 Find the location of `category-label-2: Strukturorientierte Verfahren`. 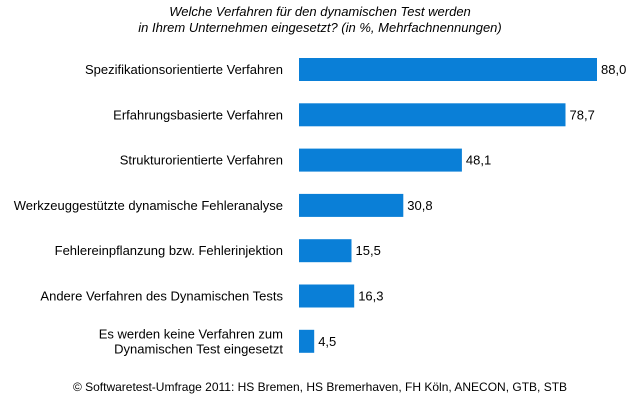

category-label-2: Strukturorientierte Verfahren is located at coordinates (201, 160).